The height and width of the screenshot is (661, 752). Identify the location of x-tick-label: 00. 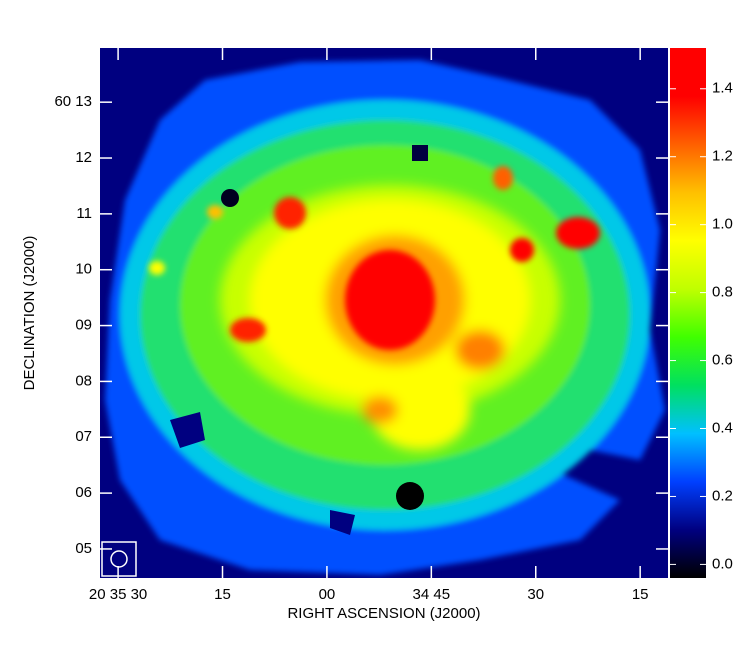
(327, 594).